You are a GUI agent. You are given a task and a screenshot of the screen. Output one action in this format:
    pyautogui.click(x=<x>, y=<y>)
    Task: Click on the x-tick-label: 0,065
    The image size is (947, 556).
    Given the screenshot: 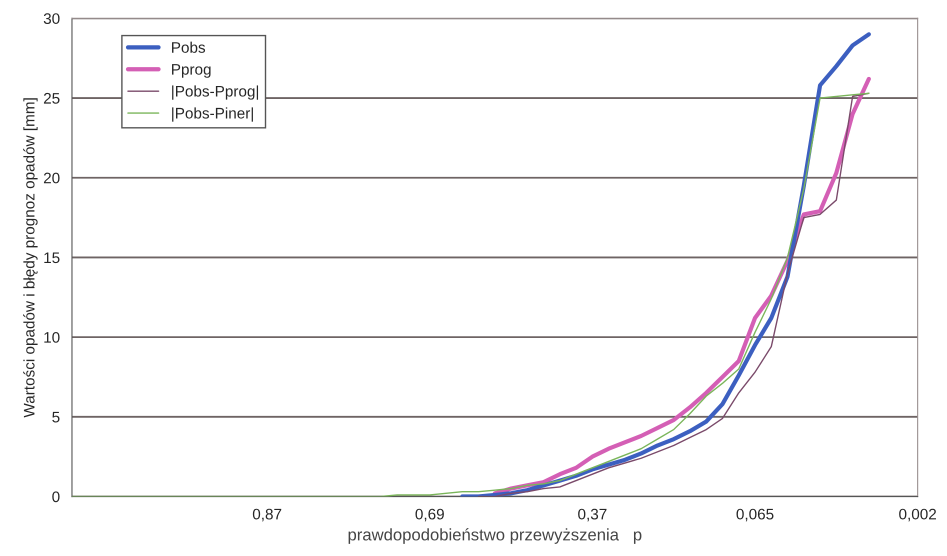 What is the action you would take?
    pyautogui.click(x=755, y=515)
    